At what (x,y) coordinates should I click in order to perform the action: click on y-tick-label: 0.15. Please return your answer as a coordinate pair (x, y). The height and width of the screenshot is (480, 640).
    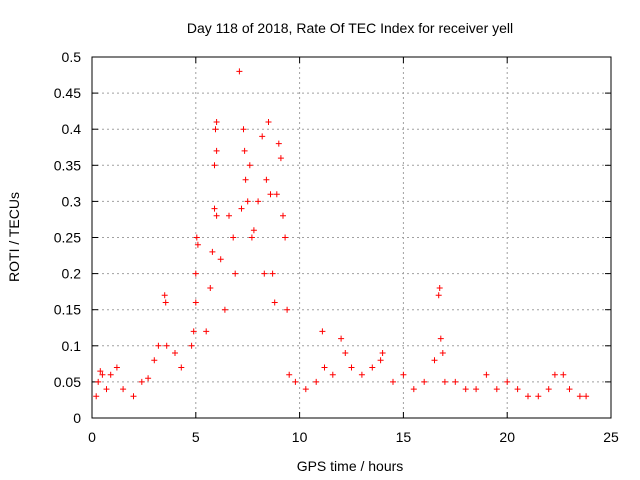
    Looking at the image, I should click on (67, 310).